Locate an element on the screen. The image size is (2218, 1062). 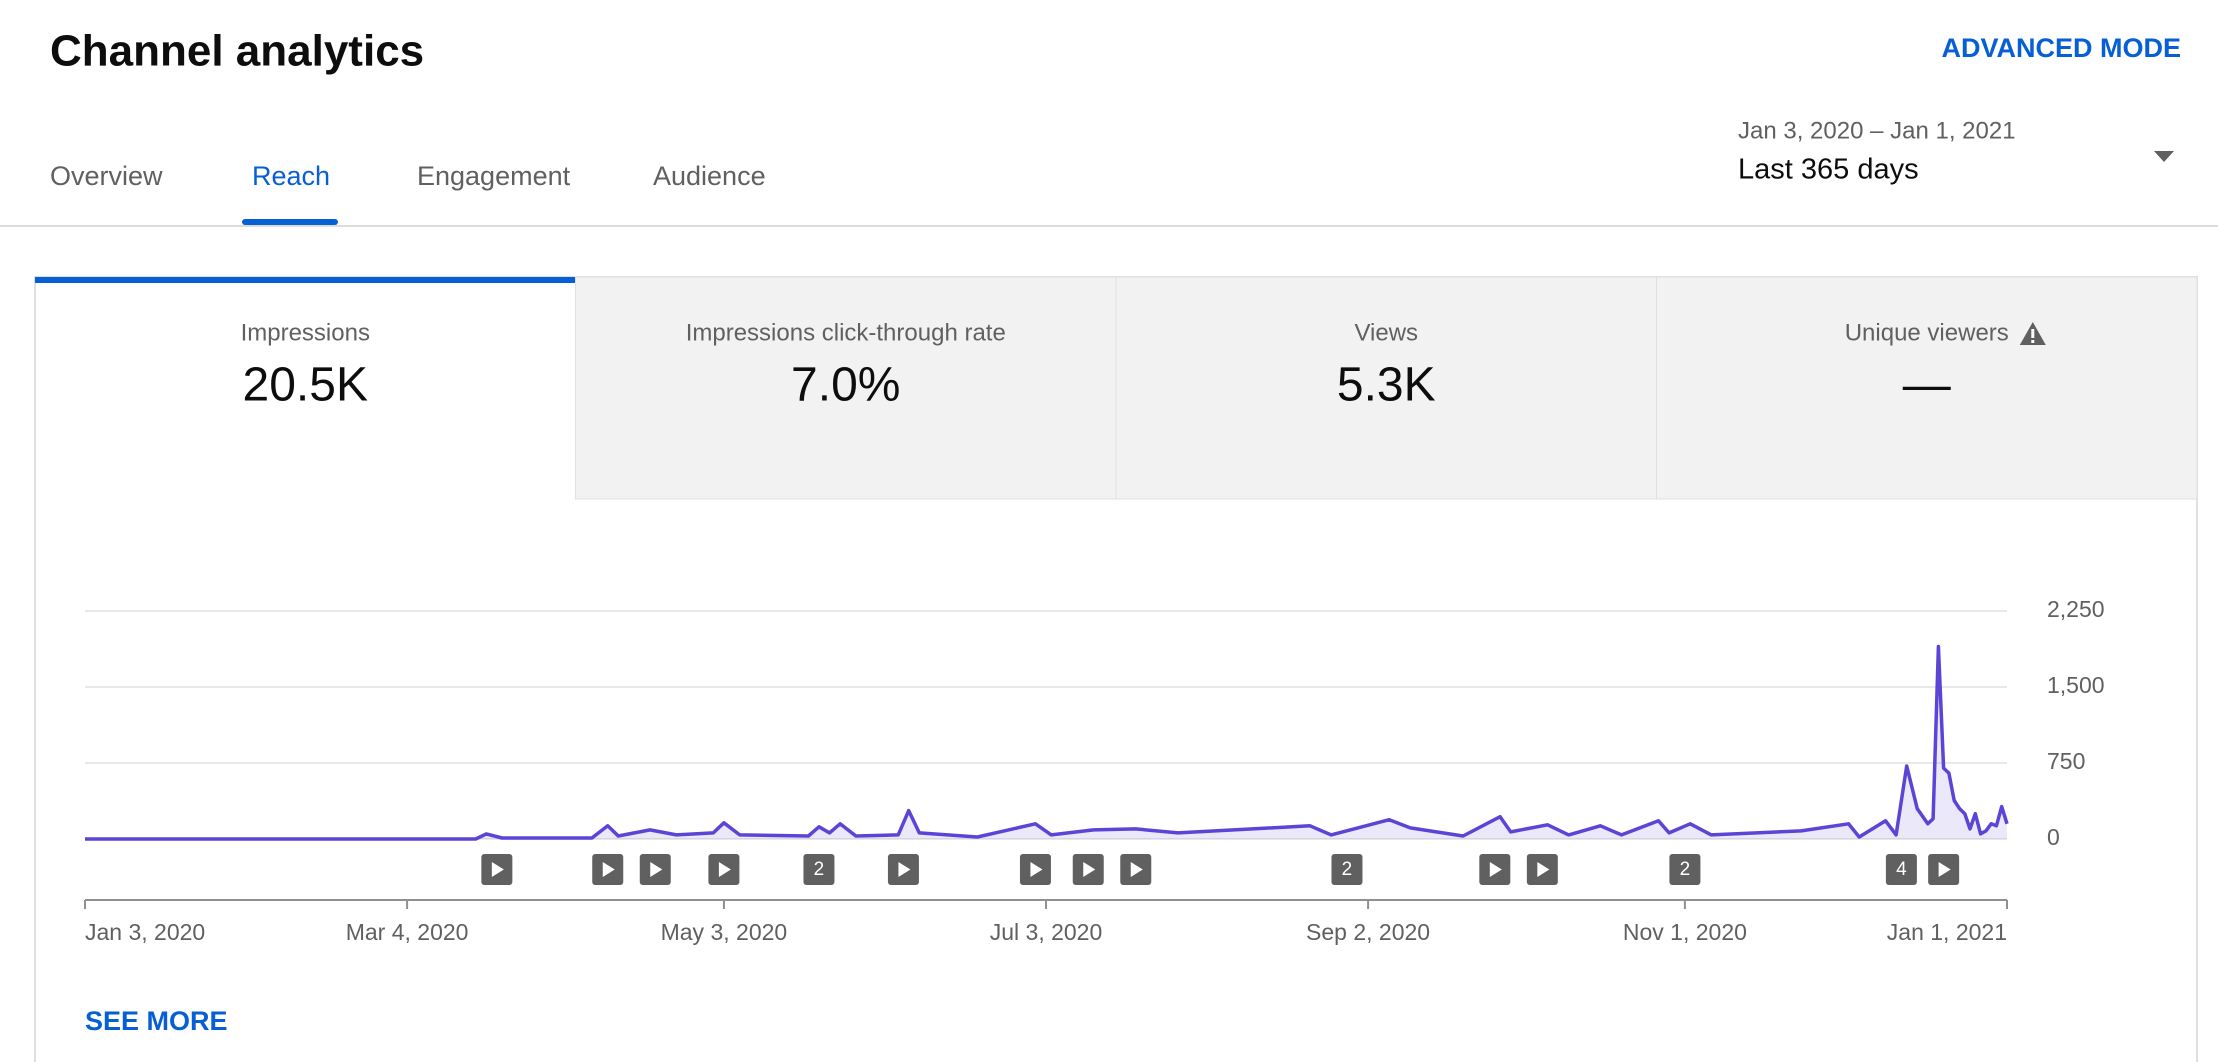
y-tick-label: 0 is located at coordinates (2053, 837).